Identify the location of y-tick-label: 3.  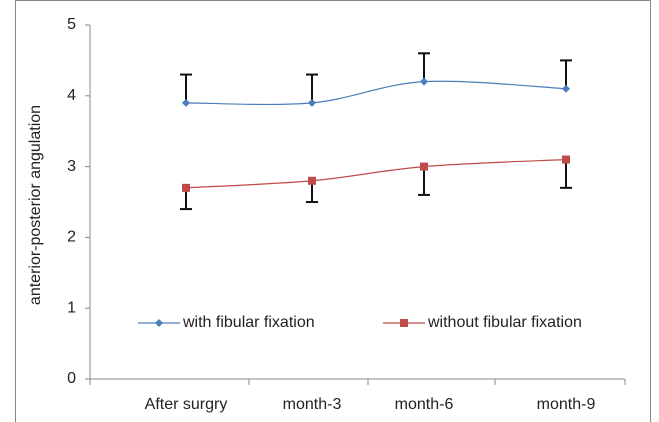
(71, 166).